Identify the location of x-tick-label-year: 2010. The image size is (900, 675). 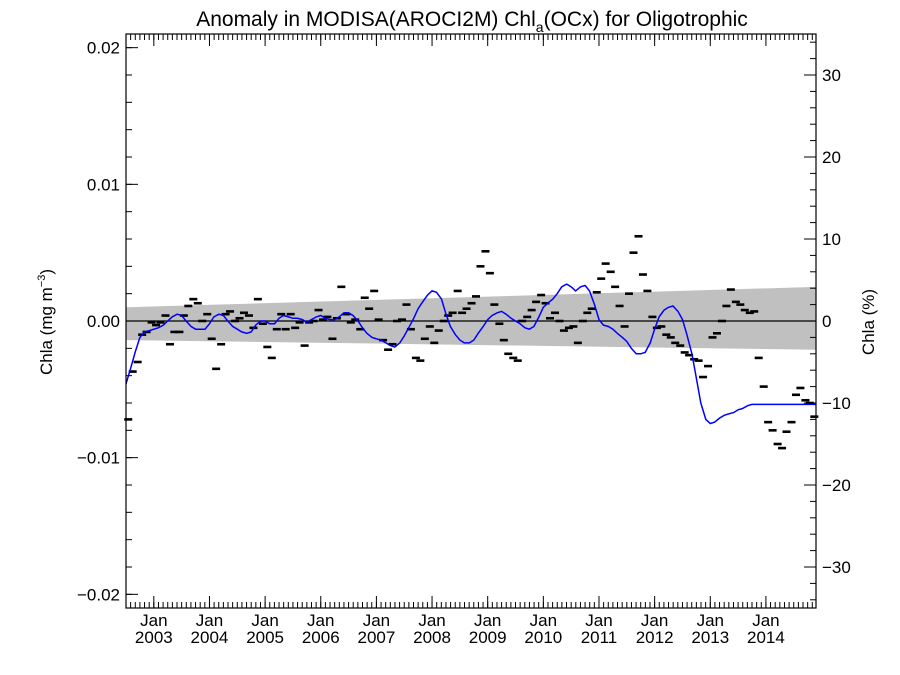
(543, 637).